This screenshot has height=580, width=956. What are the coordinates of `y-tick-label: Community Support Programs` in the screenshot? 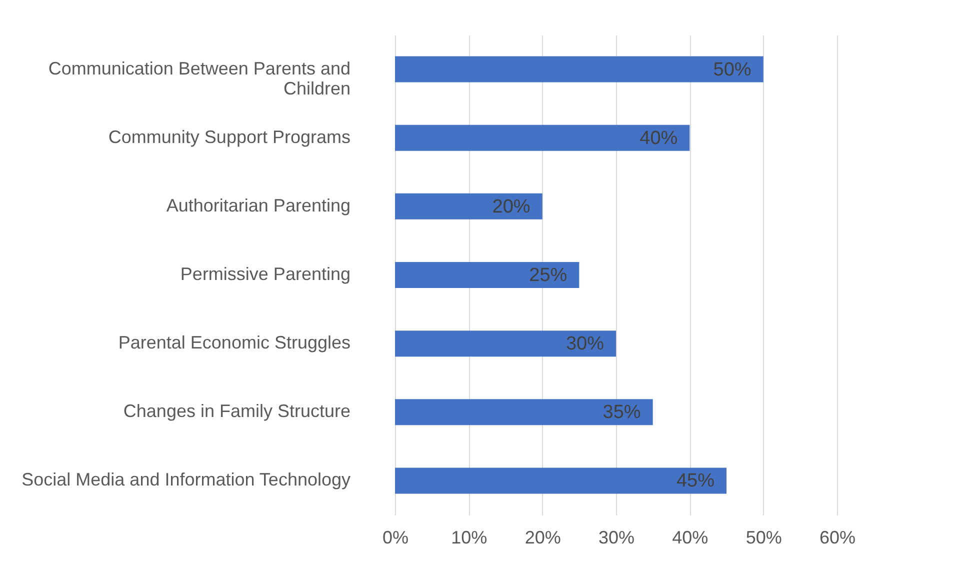 It's located at (229, 136).